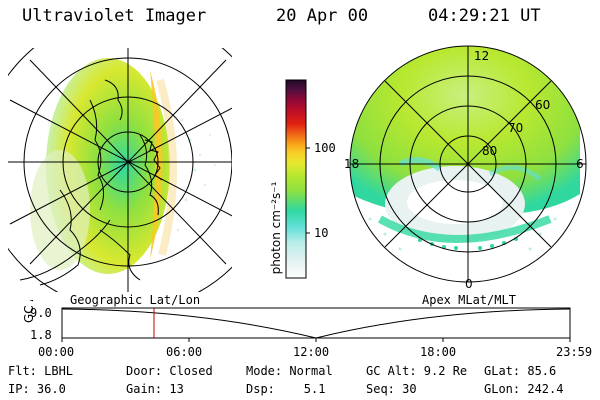 The image size is (600, 400). Describe the element at coordinates (29, 311) in the screenshot. I see `timeline-ylabel: GC Alt` at that location.